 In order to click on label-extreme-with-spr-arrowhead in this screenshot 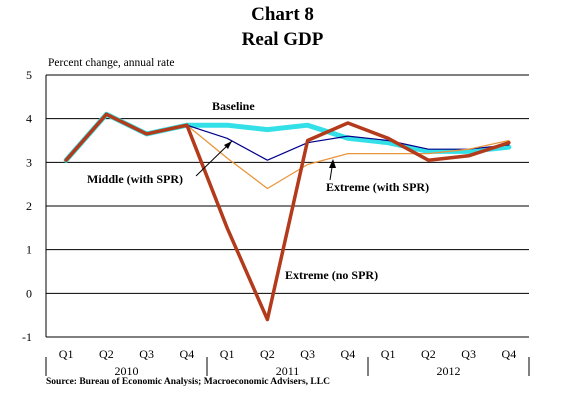, I will do `click(332, 163)`.